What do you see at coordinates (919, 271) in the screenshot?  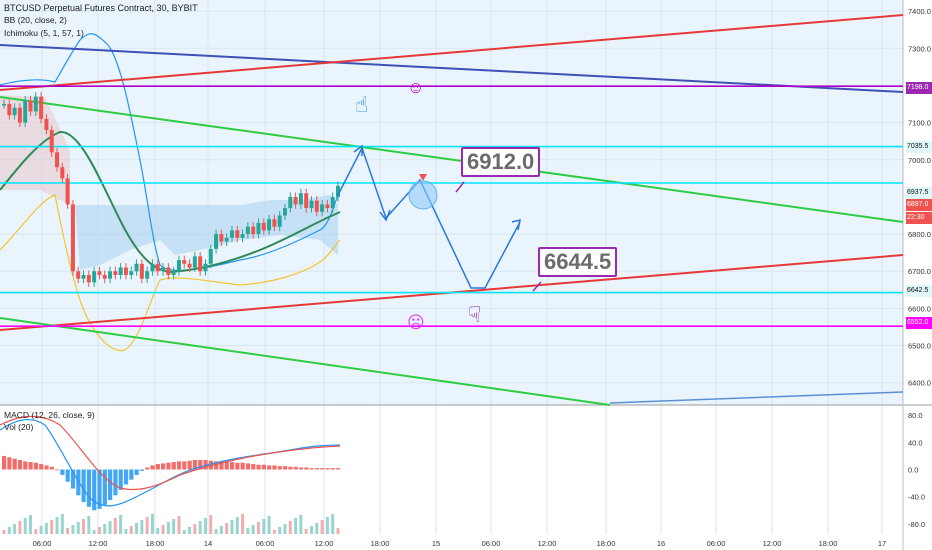 I see `price-tick-label: 6700.0` at bounding box center [919, 271].